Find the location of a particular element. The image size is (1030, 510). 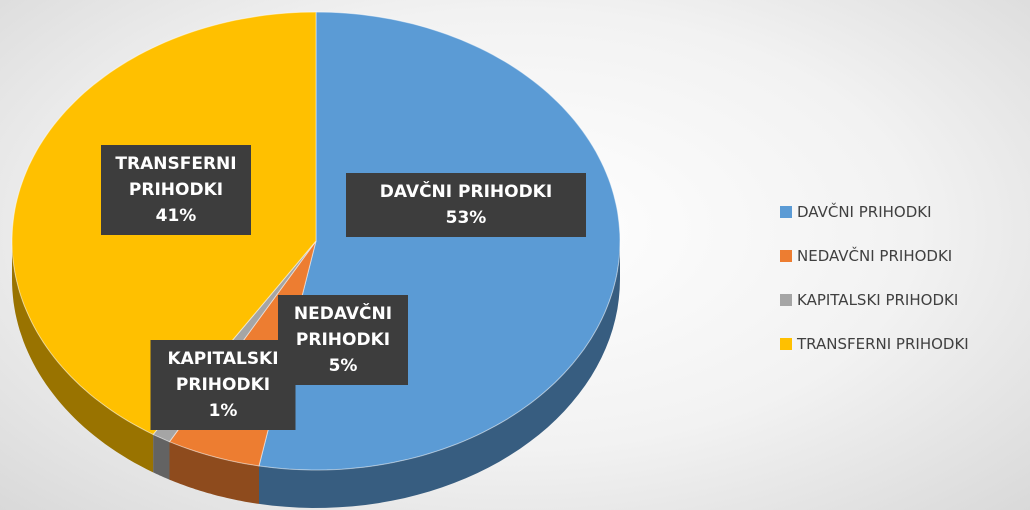

data-label-value: 1% is located at coordinates (223, 411).